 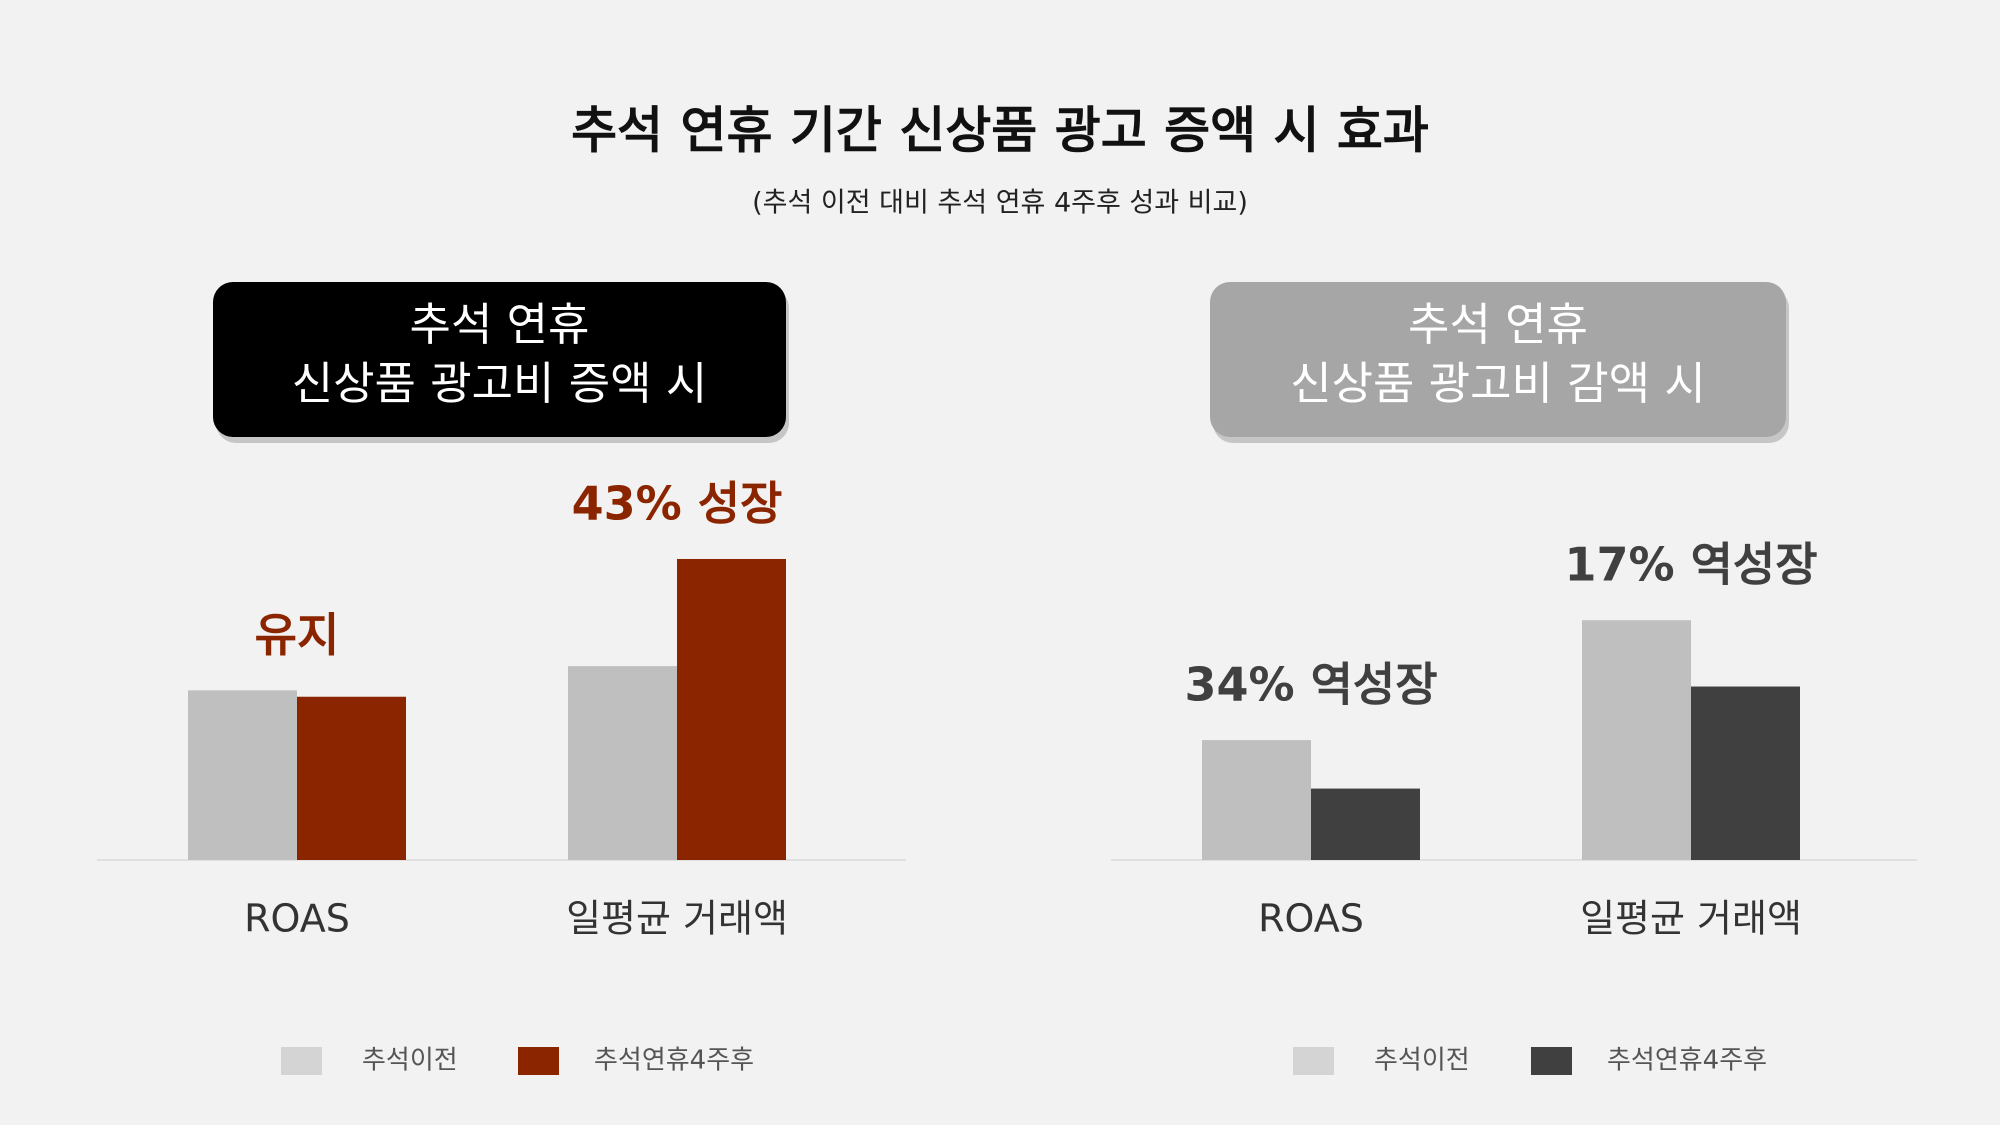 What do you see at coordinates (1310, 685) in the screenshot?
I see `annotation: 34% 역성장` at bounding box center [1310, 685].